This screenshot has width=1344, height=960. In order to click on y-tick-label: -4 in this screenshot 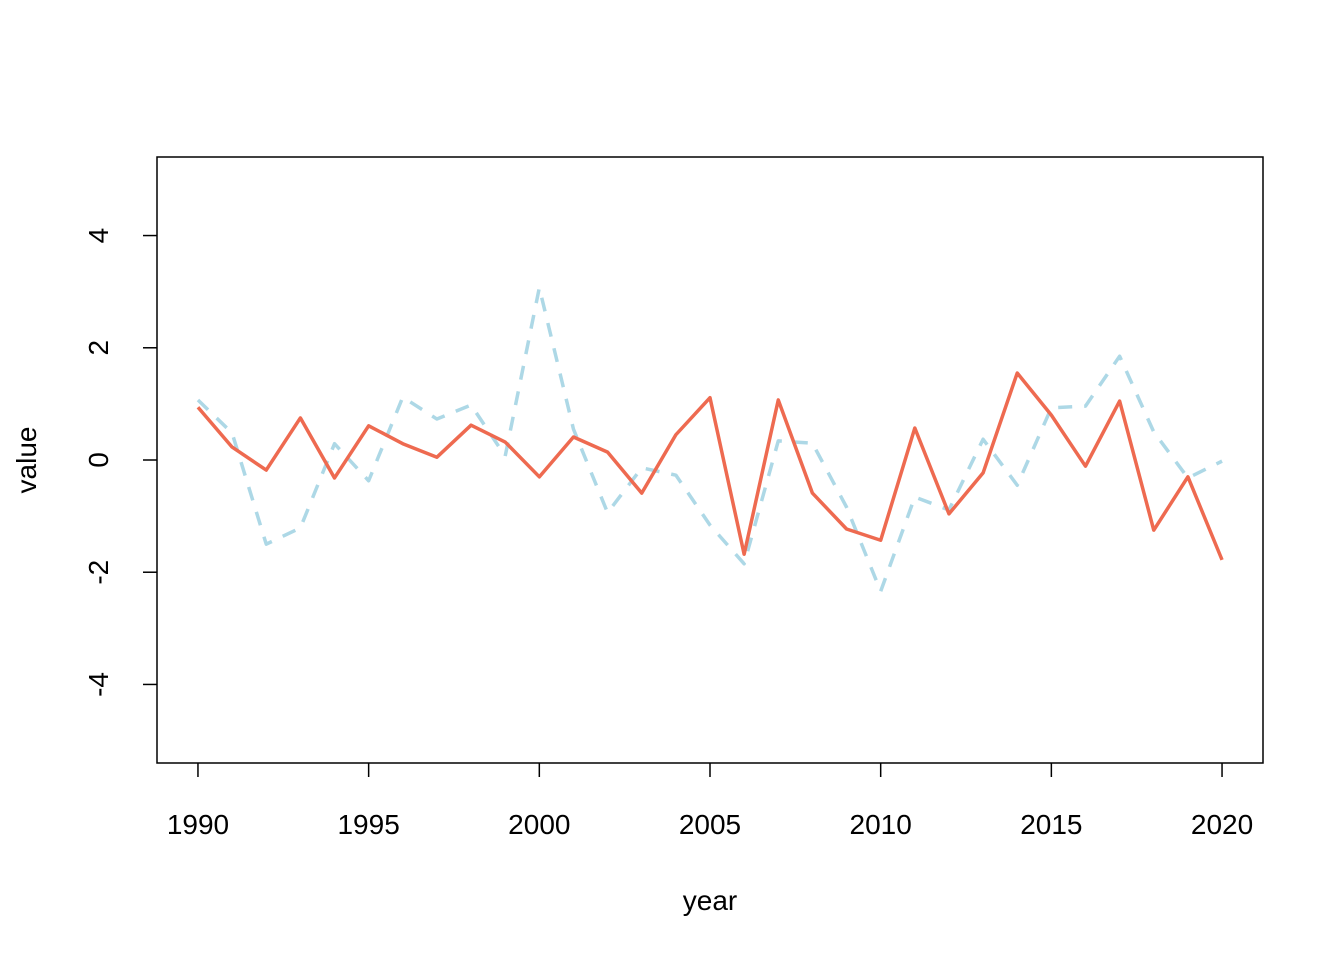, I will do `click(98, 684)`.